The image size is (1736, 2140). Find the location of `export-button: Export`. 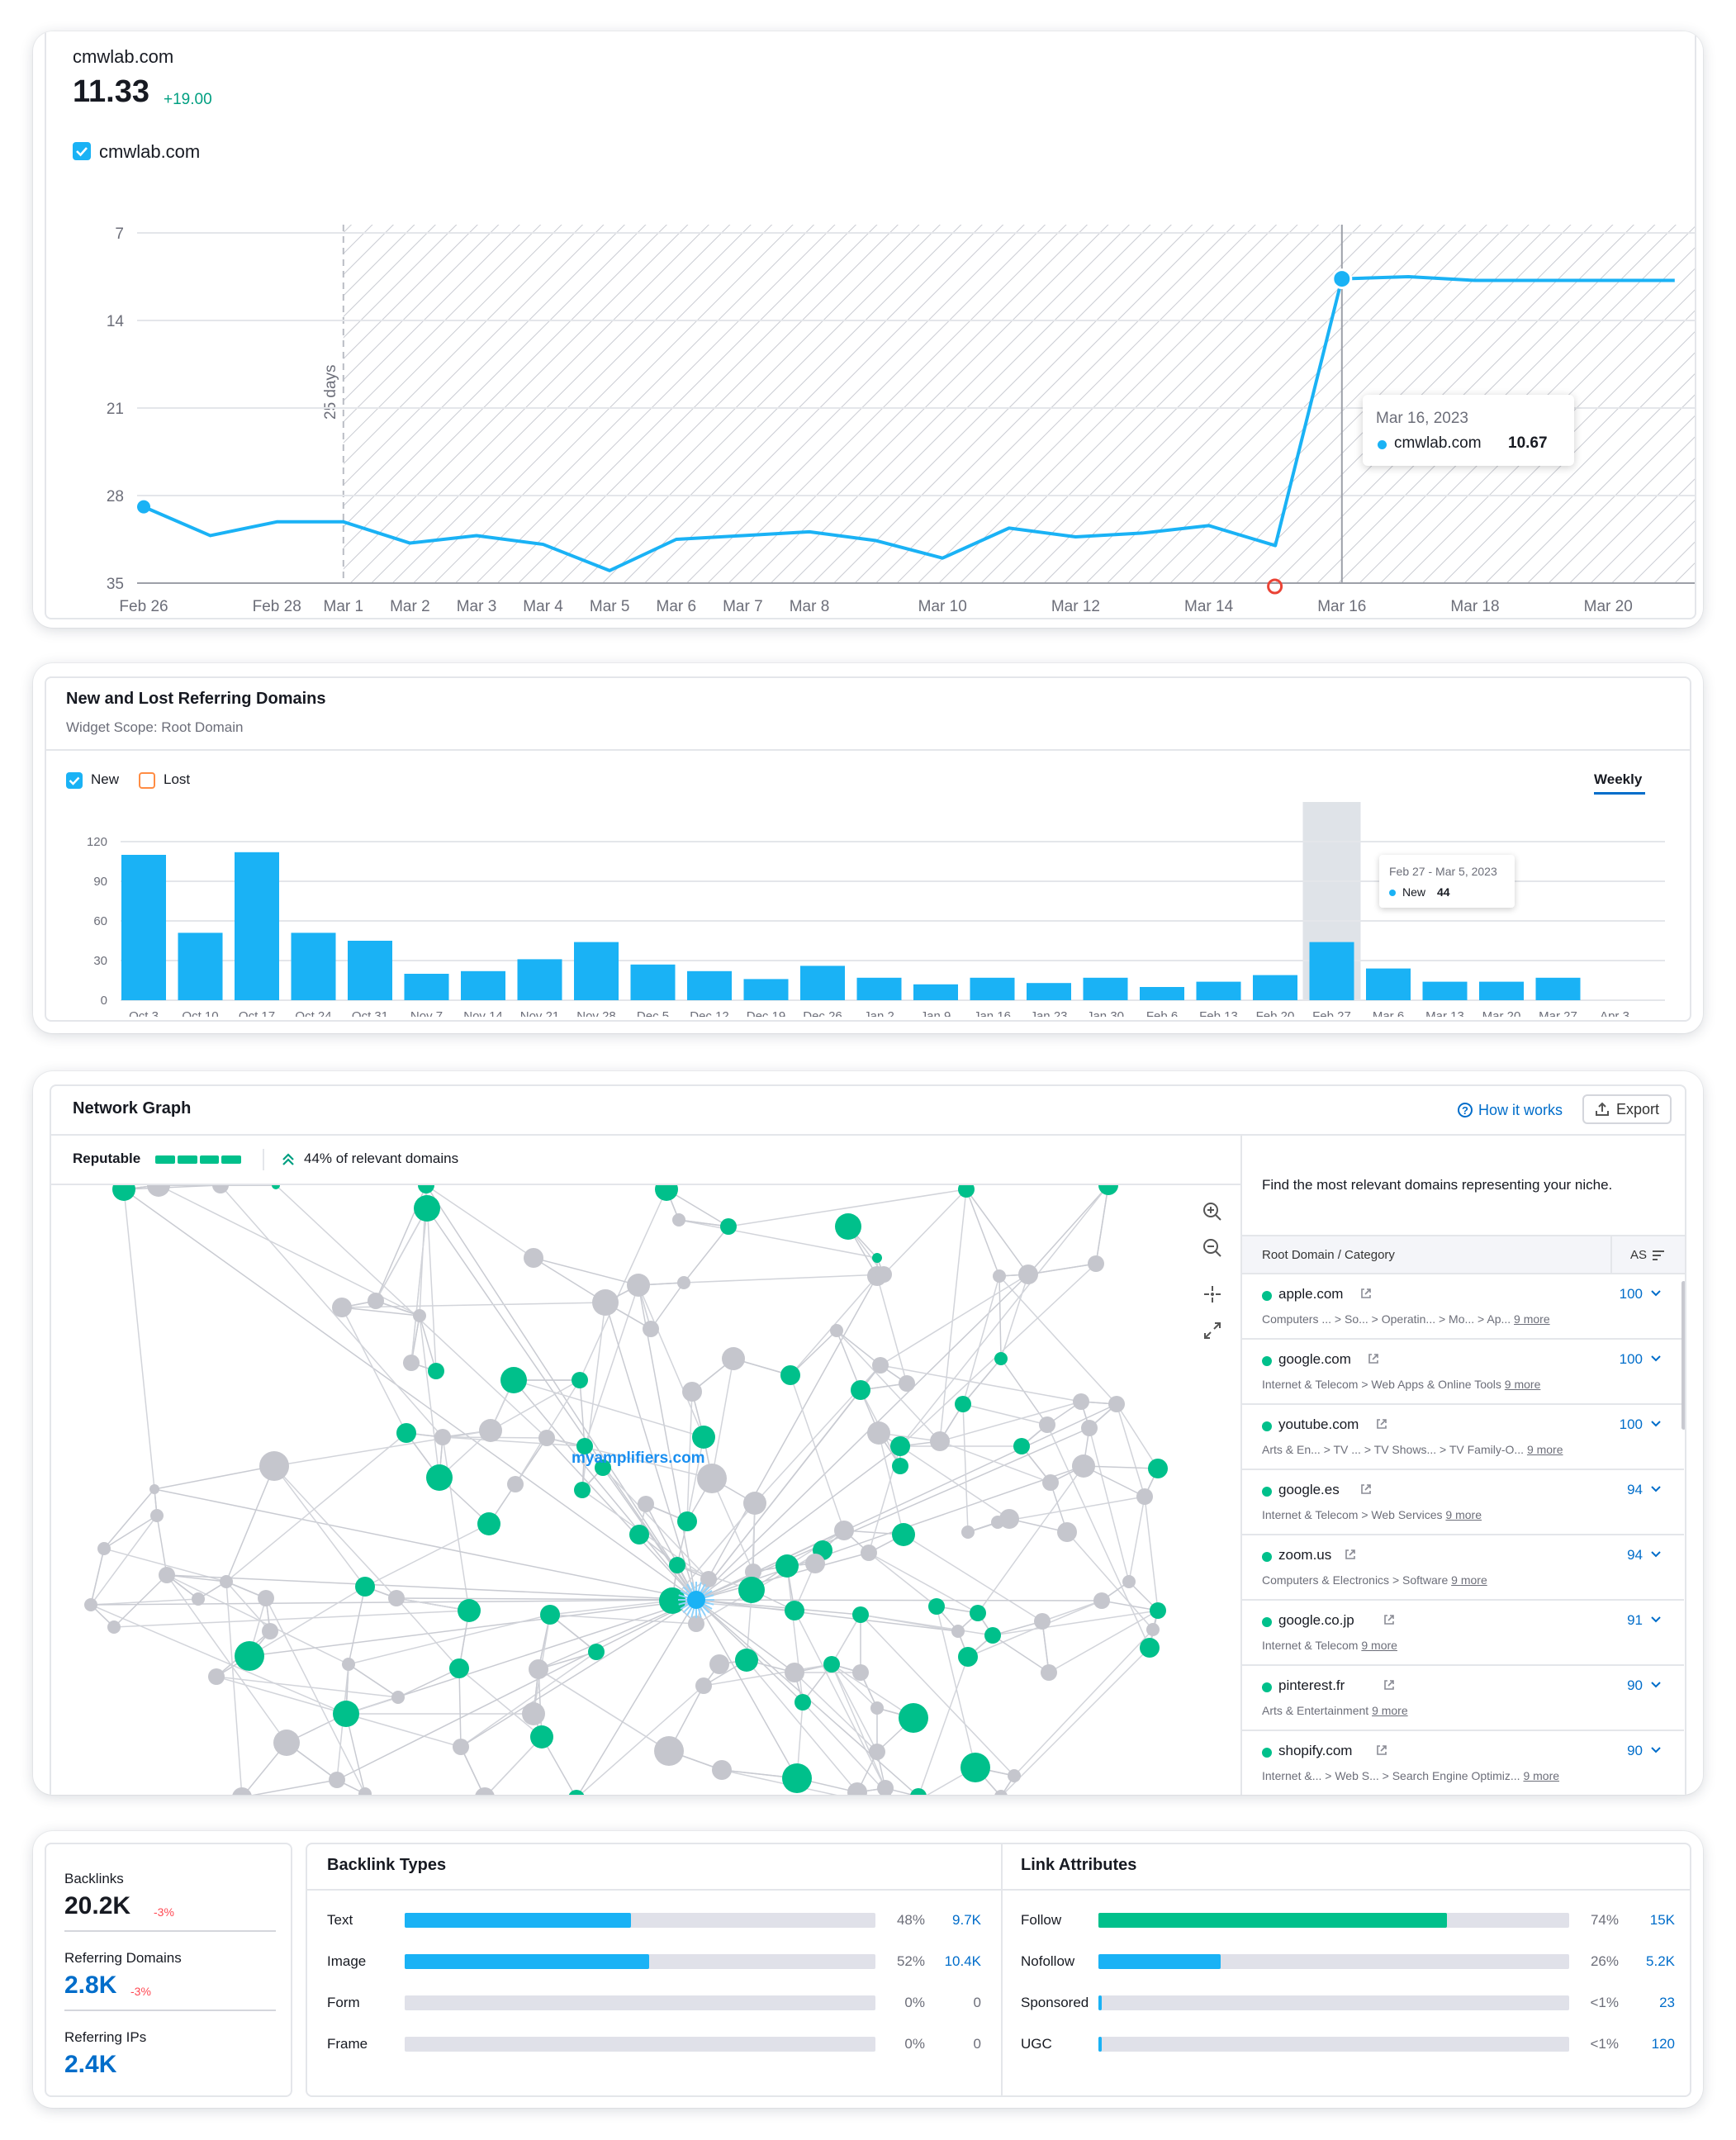

export-button: Export is located at coordinates (1627, 1109).